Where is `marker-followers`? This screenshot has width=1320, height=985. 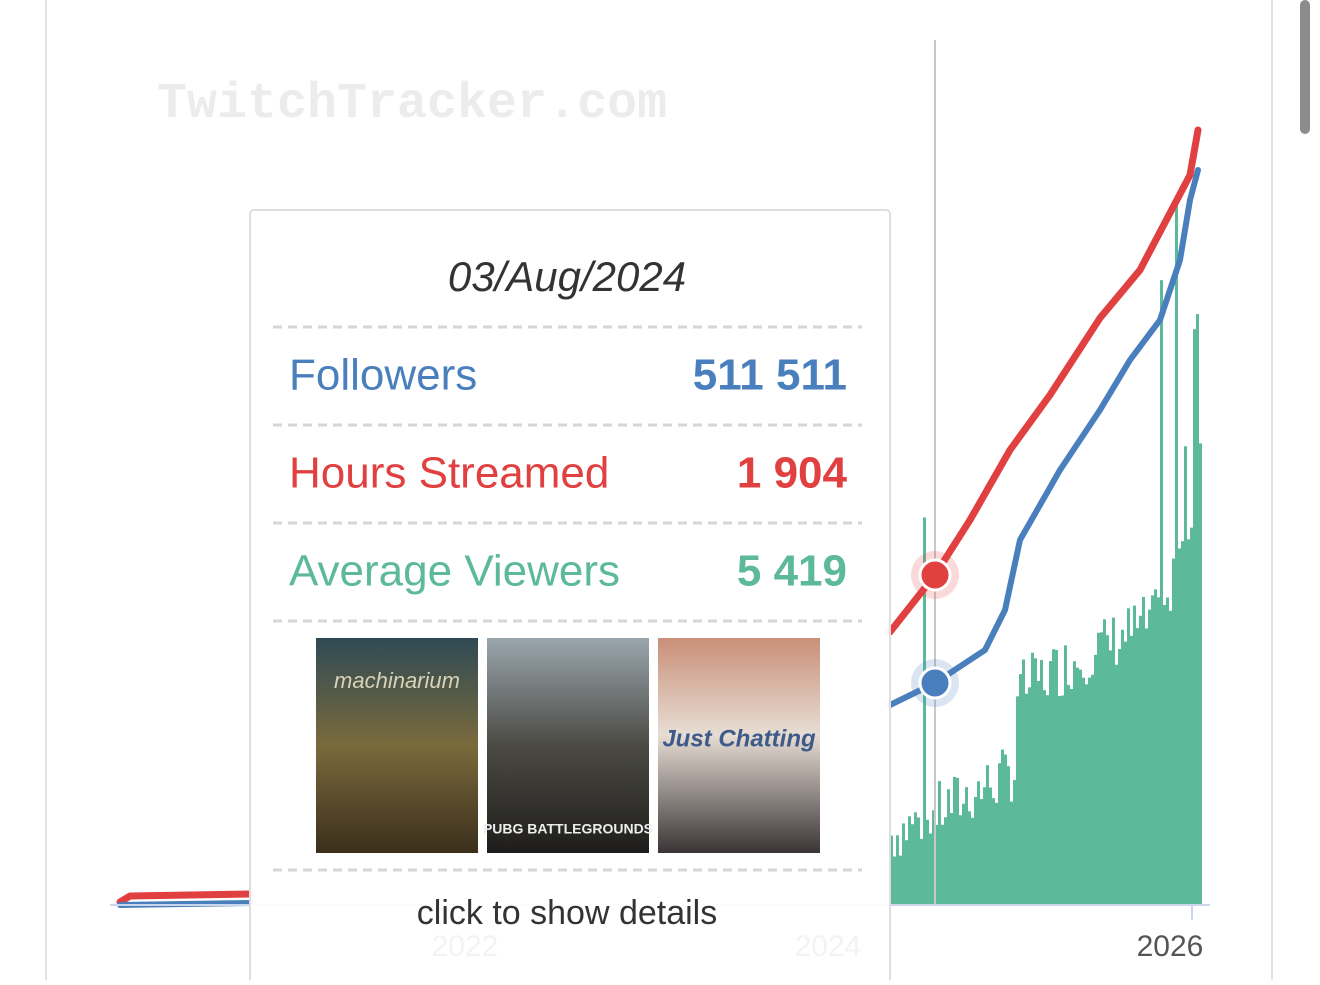 marker-followers is located at coordinates (935, 683).